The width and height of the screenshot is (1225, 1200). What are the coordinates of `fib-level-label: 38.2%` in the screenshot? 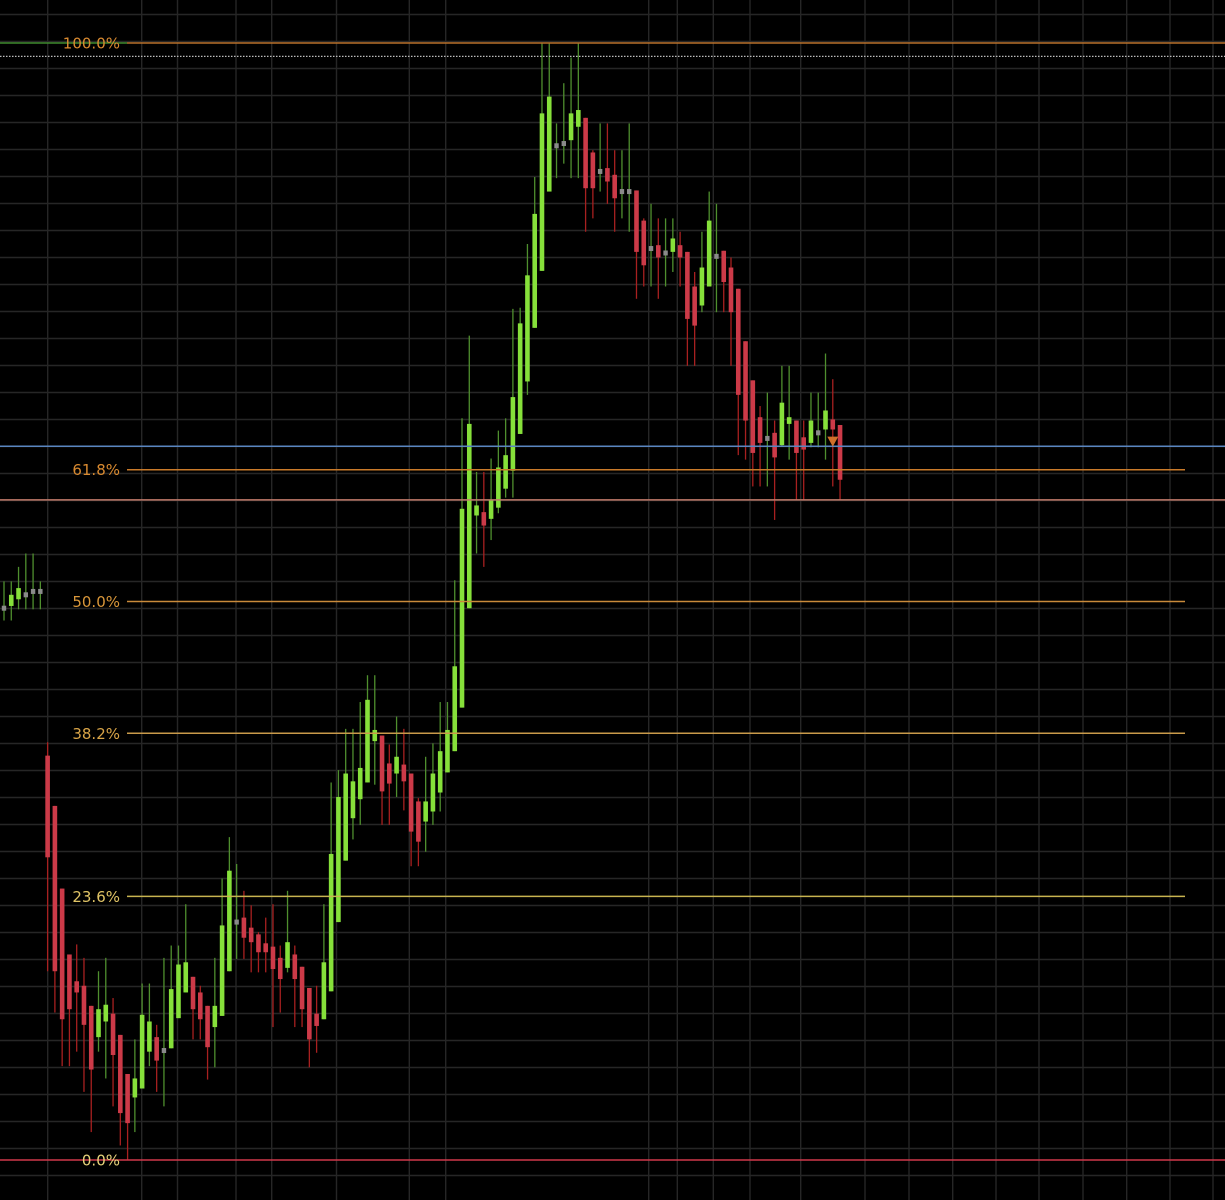 It's located at (96, 734).